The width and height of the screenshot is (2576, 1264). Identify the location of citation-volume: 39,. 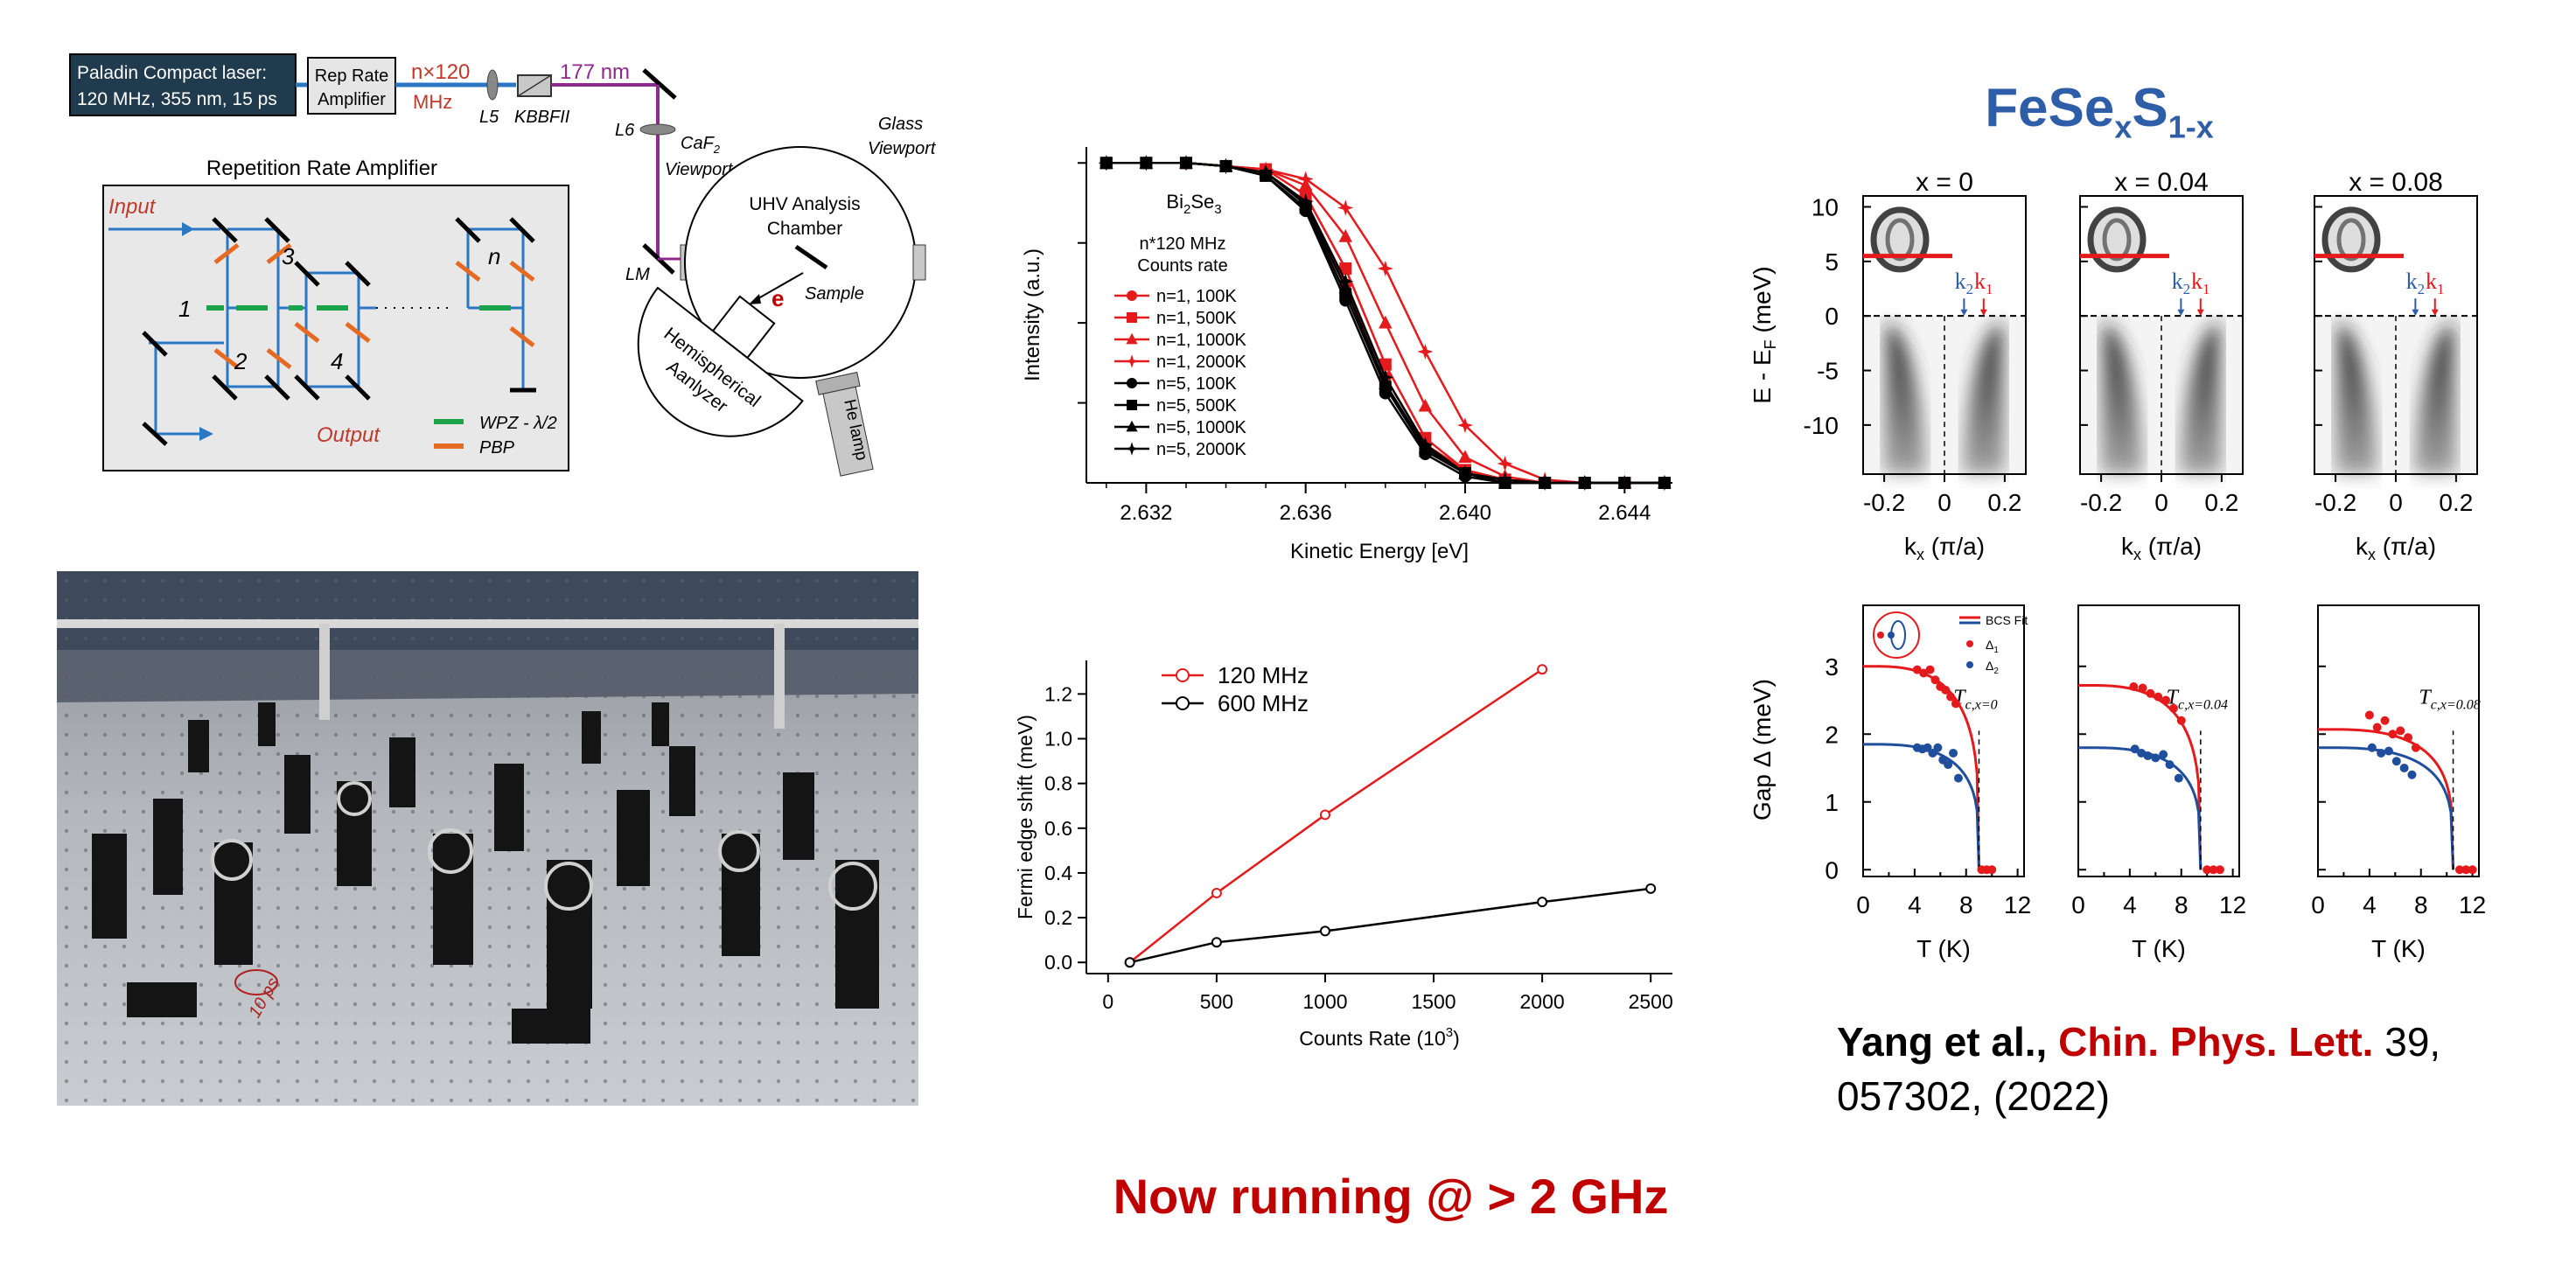
(2412, 1042).